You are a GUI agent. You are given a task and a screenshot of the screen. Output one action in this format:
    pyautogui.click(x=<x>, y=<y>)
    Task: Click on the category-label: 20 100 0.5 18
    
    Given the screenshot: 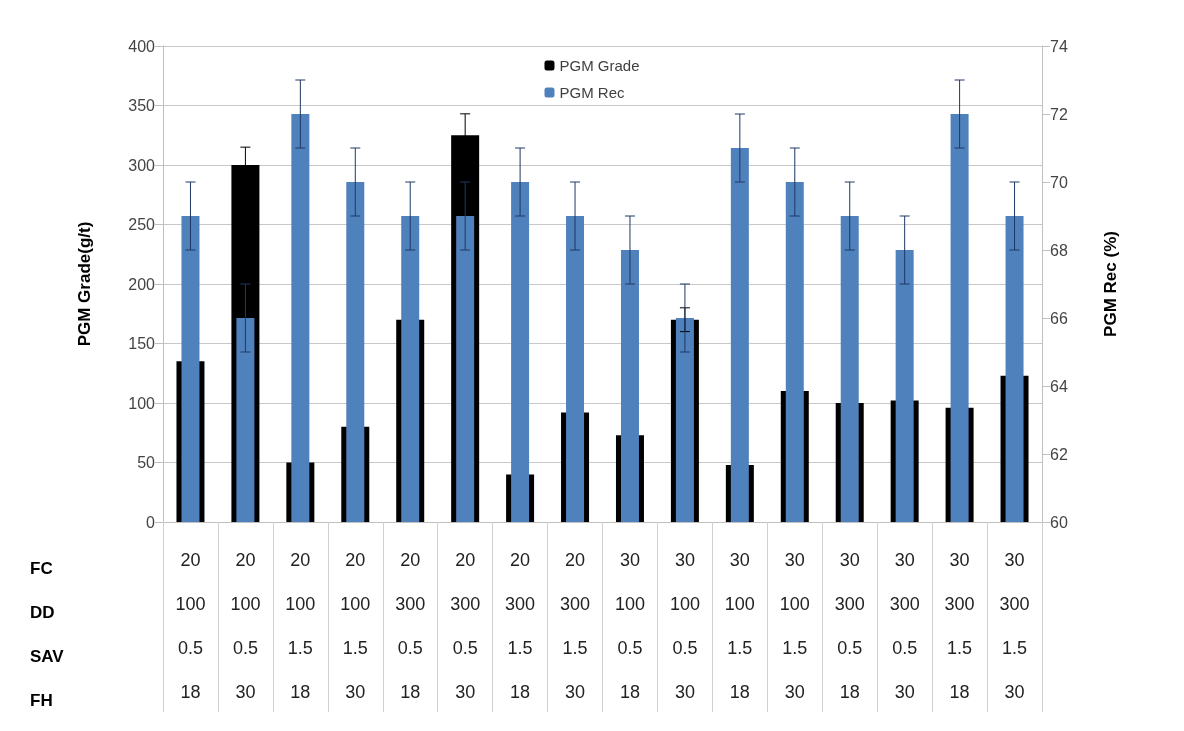 What is the action you would take?
    pyautogui.click(x=190, y=626)
    